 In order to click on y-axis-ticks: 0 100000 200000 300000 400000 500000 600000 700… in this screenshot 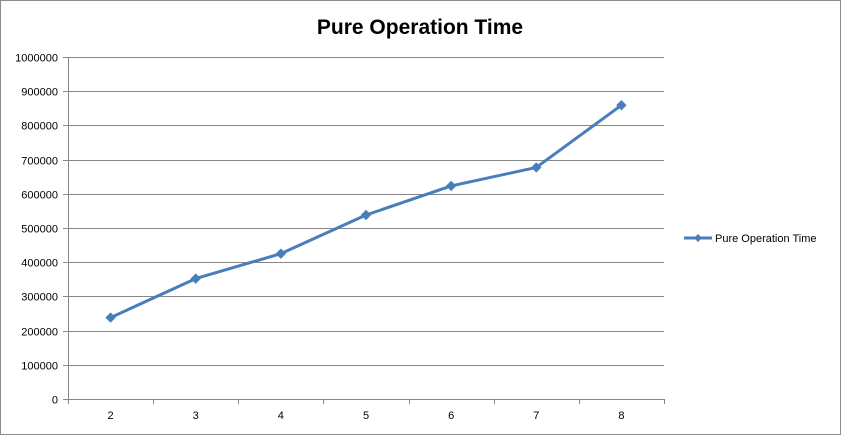, I will do `click(36, 230)`.